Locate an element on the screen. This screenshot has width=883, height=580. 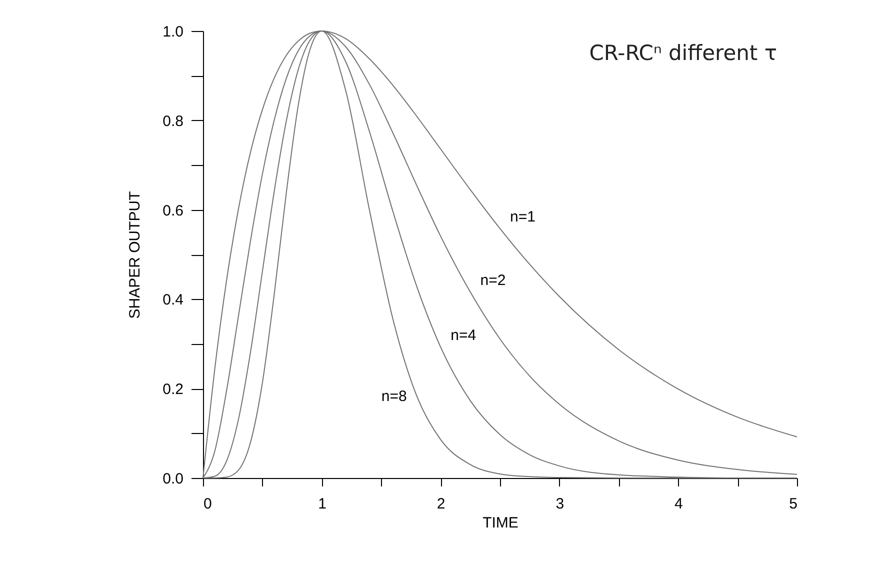
y-tick-label: 0.4 is located at coordinates (173, 300).